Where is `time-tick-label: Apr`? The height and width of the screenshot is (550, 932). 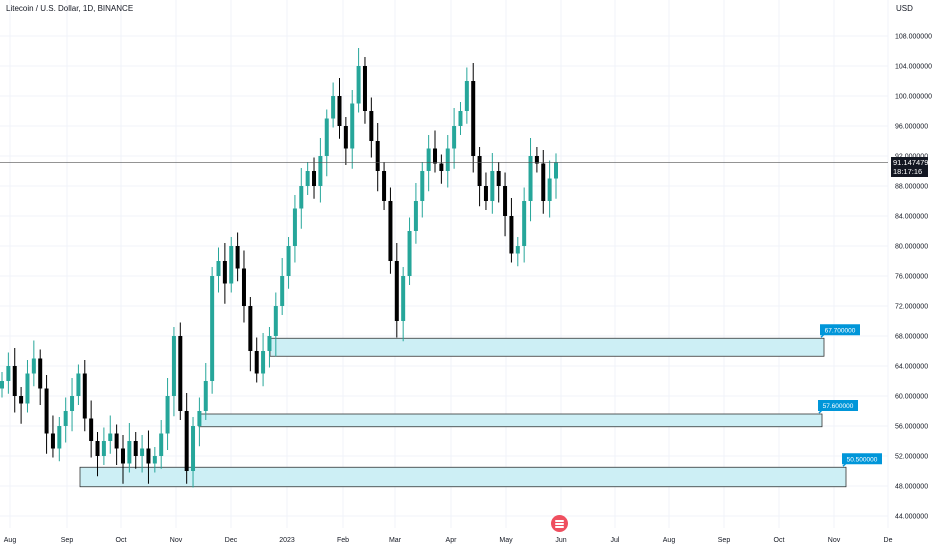 time-tick-label: Apr is located at coordinates (452, 540).